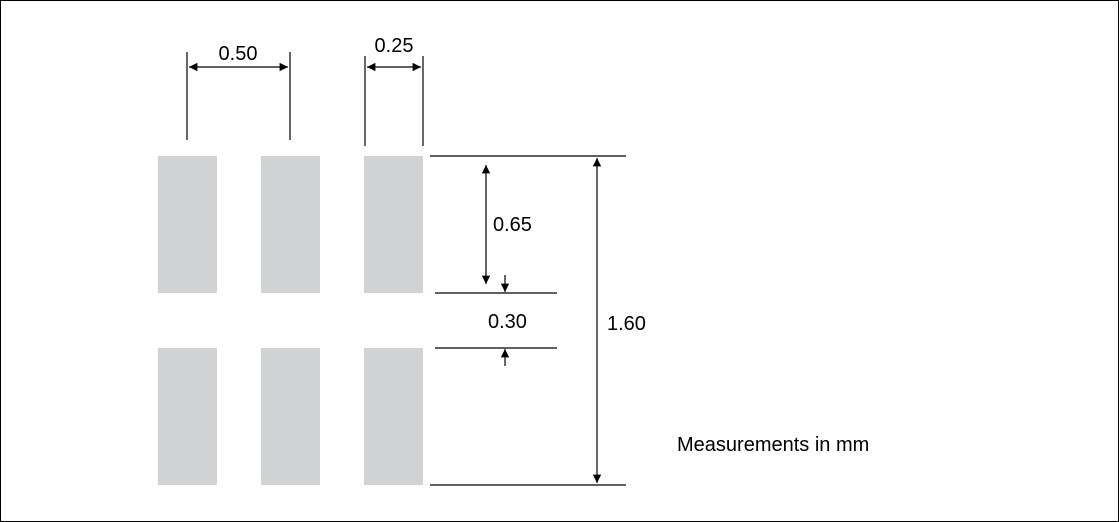 Image resolution: width=1119 pixels, height=522 pixels. What do you see at coordinates (238, 96) in the screenshot?
I see `pitch-dimension` at bounding box center [238, 96].